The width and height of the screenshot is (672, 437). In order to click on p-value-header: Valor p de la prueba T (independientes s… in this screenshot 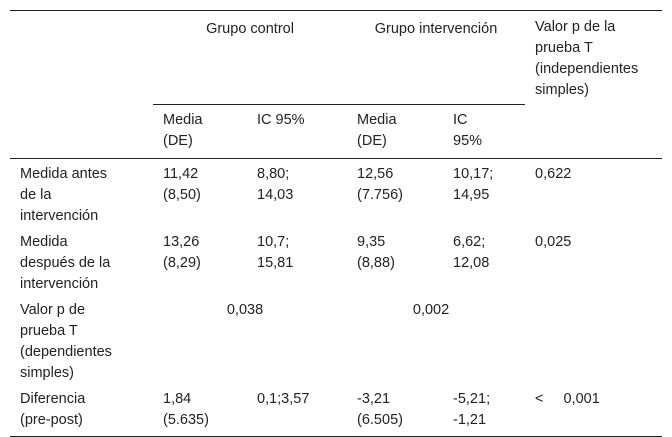, I will do `click(594, 84)`.